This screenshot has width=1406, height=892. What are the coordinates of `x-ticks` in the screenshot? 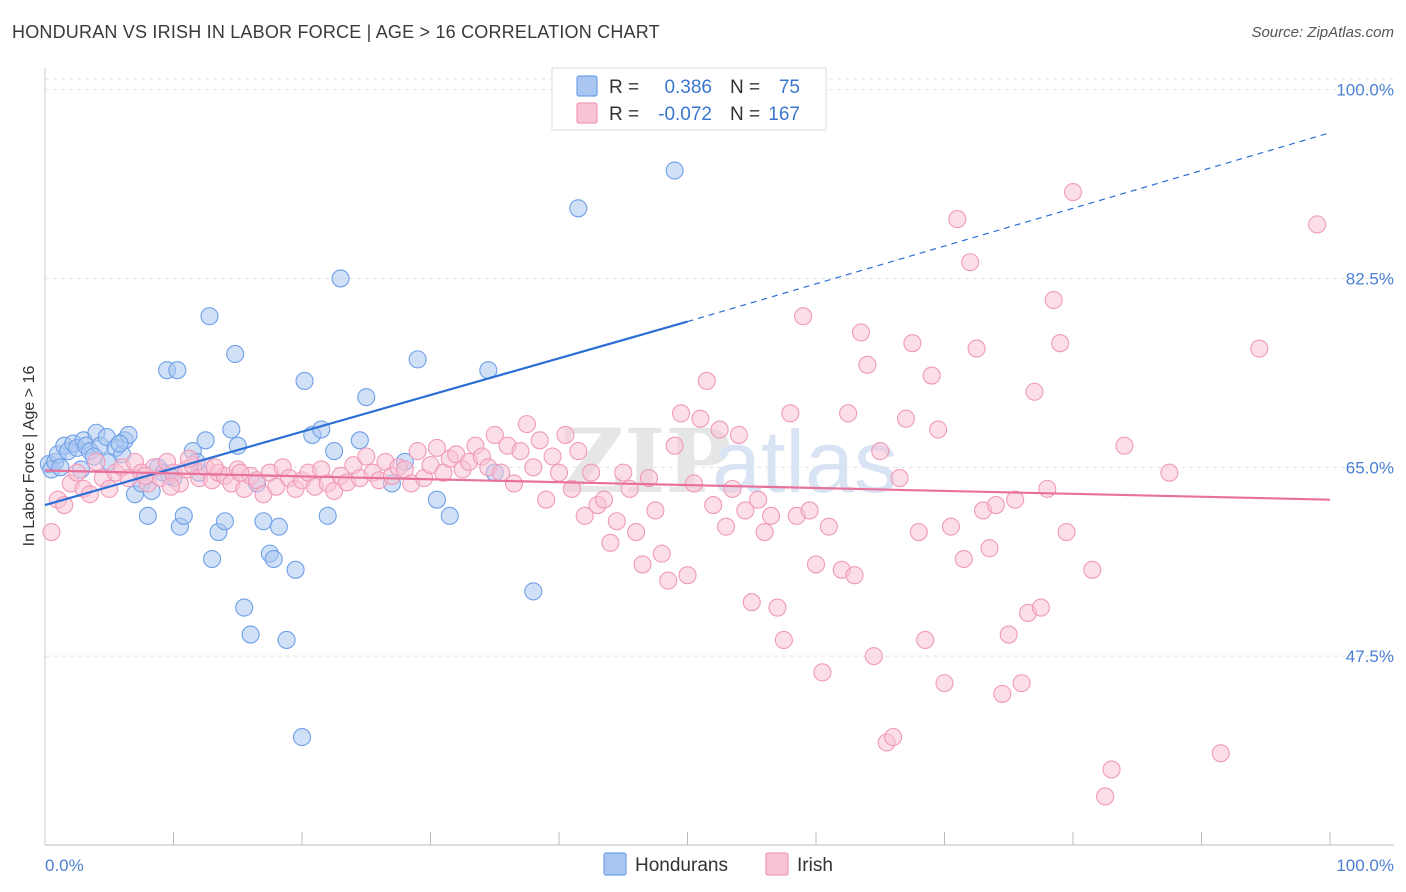 It's located at (752, 838).